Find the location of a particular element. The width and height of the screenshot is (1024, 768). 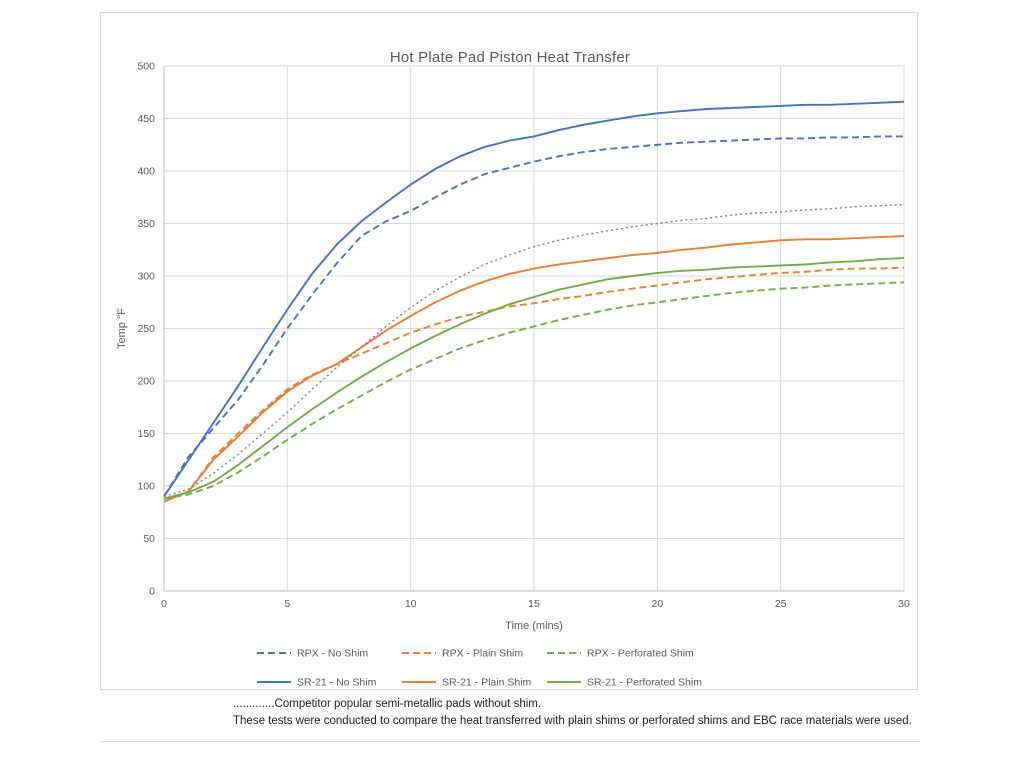

x-tick-label: 15 is located at coordinates (534, 604).